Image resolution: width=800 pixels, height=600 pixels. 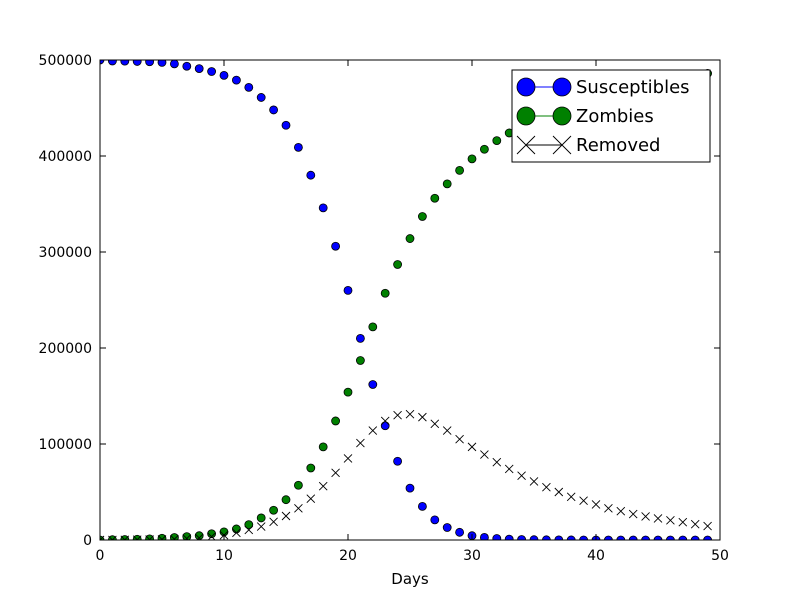 I want to click on x-tick-label: 40, so click(x=596, y=556).